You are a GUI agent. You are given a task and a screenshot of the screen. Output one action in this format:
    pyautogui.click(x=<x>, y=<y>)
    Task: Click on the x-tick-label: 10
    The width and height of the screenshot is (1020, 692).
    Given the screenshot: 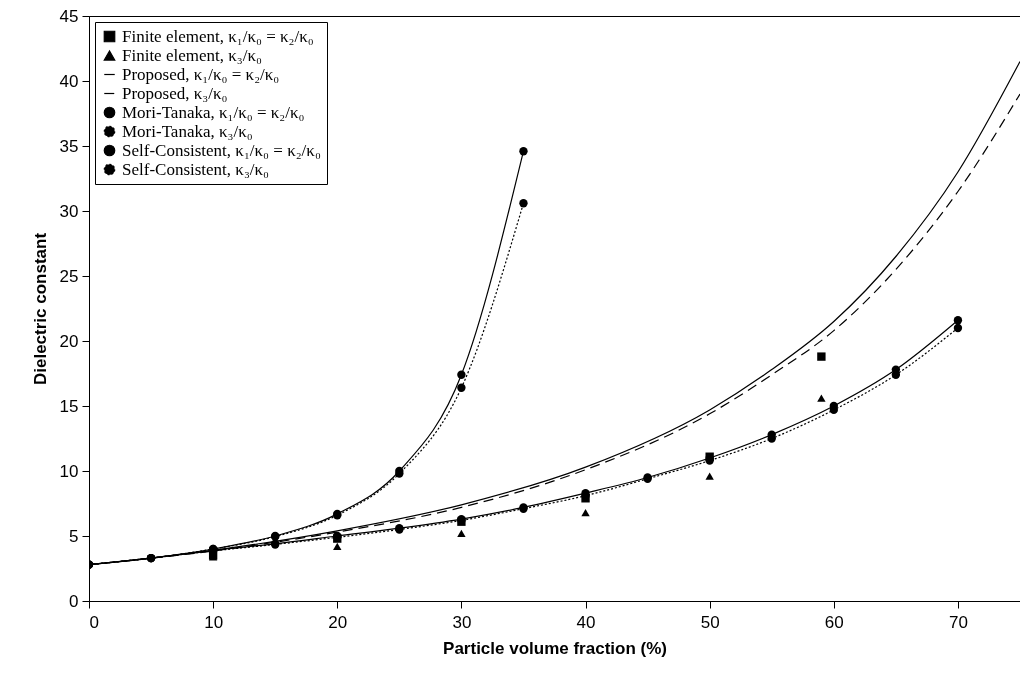 What is the action you would take?
    pyautogui.click(x=214, y=622)
    